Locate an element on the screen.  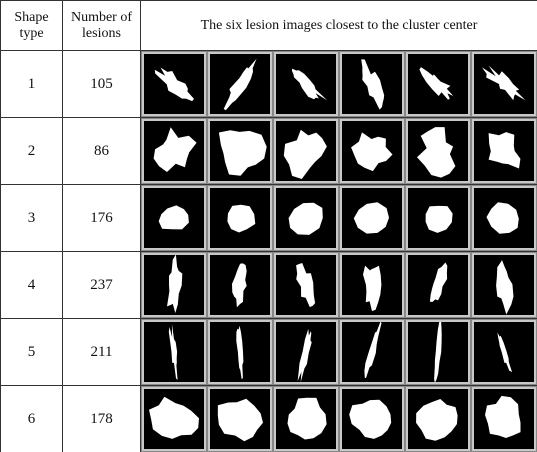
shape-type: 6 is located at coordinates (31, 418).